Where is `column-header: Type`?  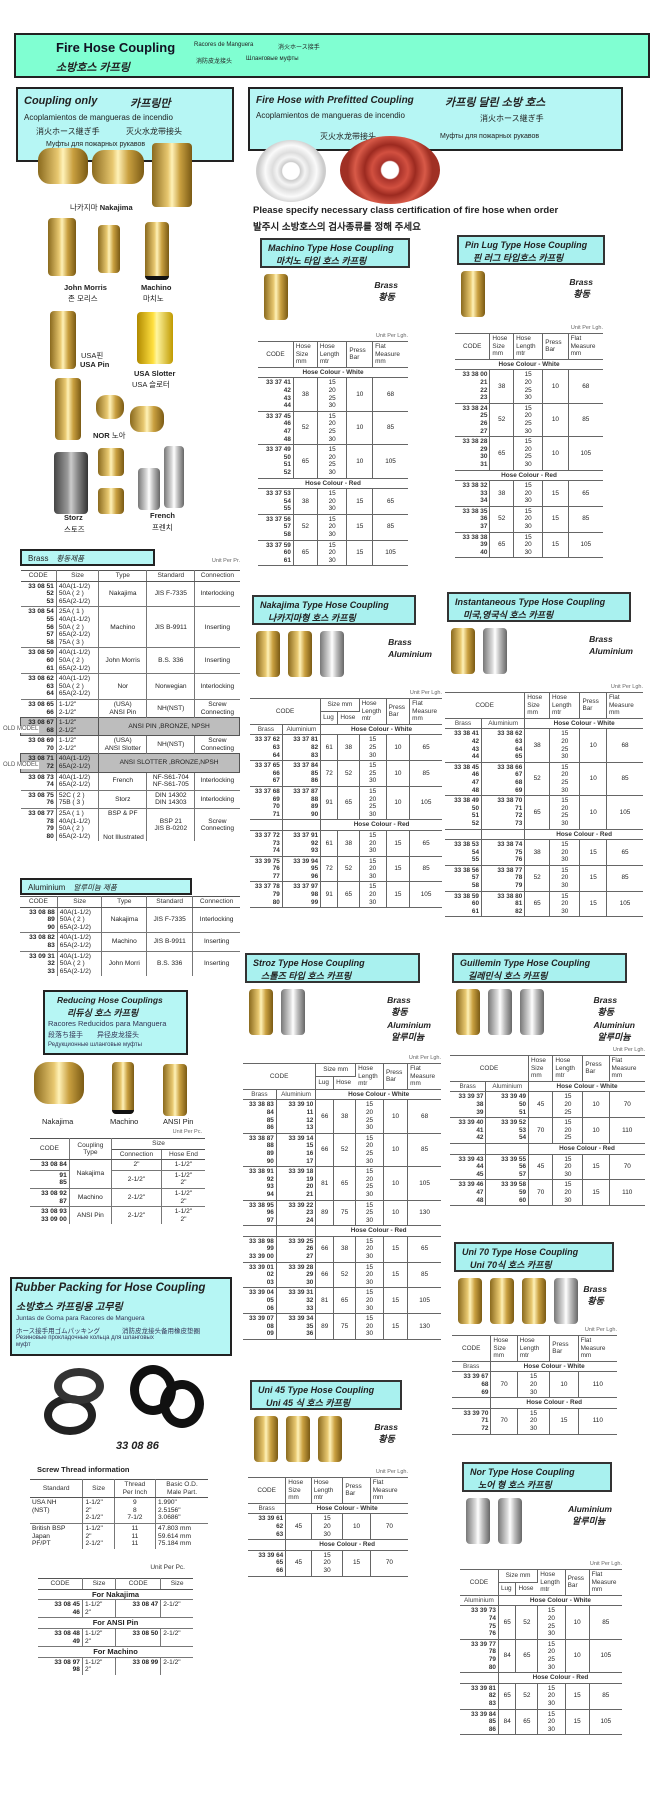 column-header: Type is located at coordinates (123, 576).